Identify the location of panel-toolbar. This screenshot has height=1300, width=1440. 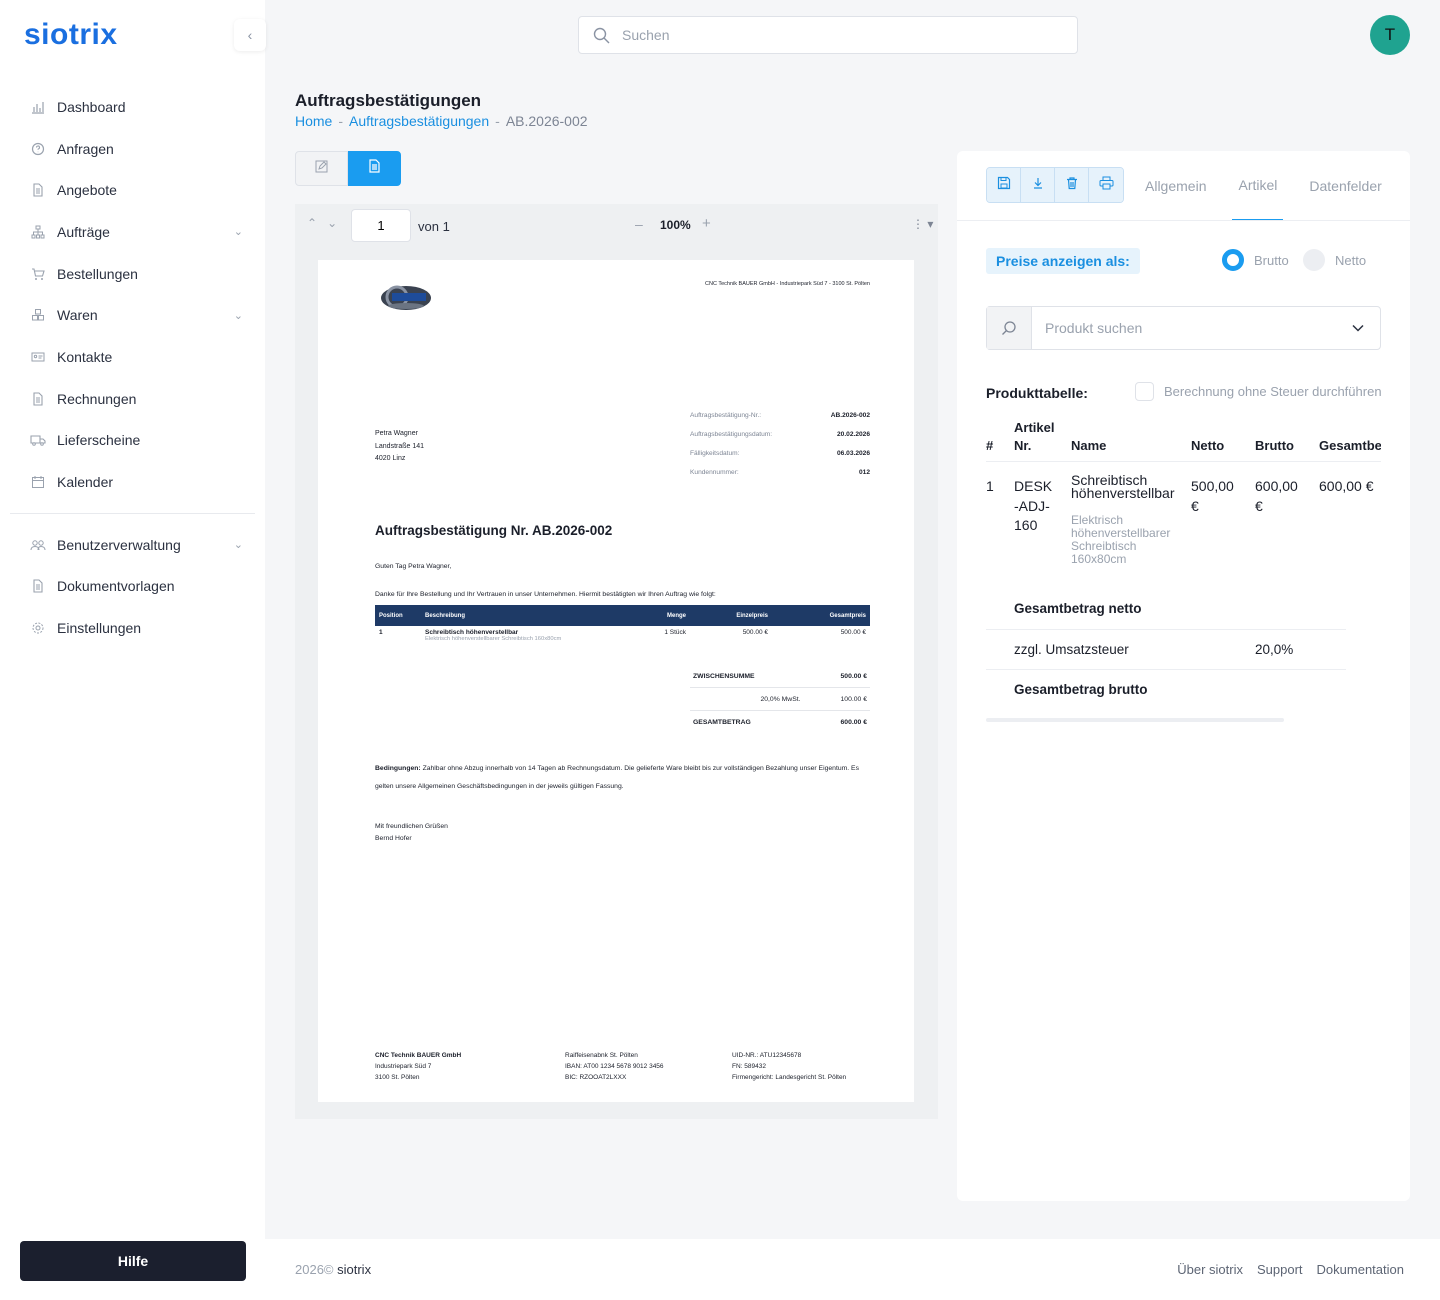
(1055, 185).